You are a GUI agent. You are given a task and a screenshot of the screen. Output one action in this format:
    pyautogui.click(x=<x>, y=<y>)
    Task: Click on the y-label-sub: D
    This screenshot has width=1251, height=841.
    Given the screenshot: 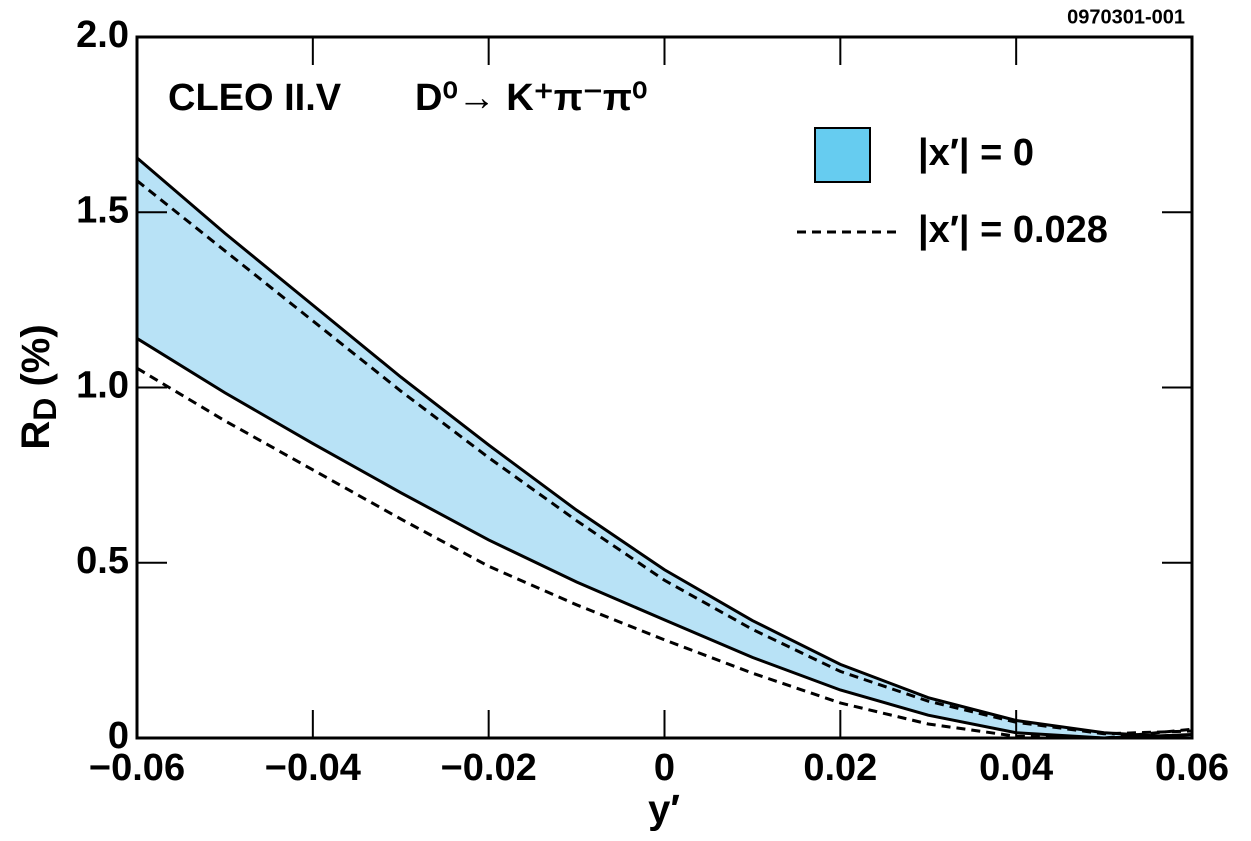 What is the action you would take?
    pyautogui.click(x=45, y=409)
    